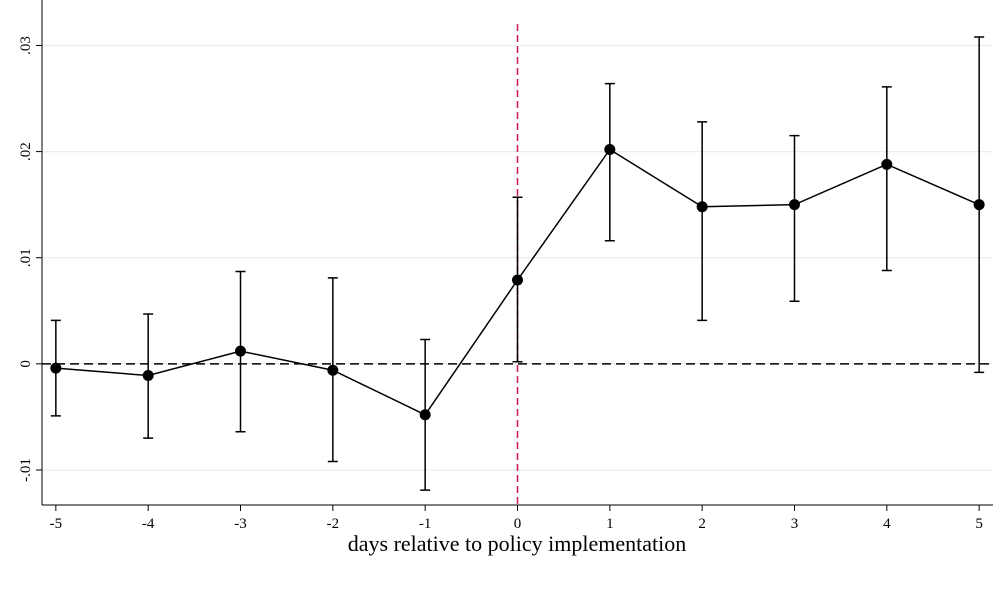  Describe the element at coordinates (610, 524) in the screenshot. I see `x-tick-label: 1` at that location.